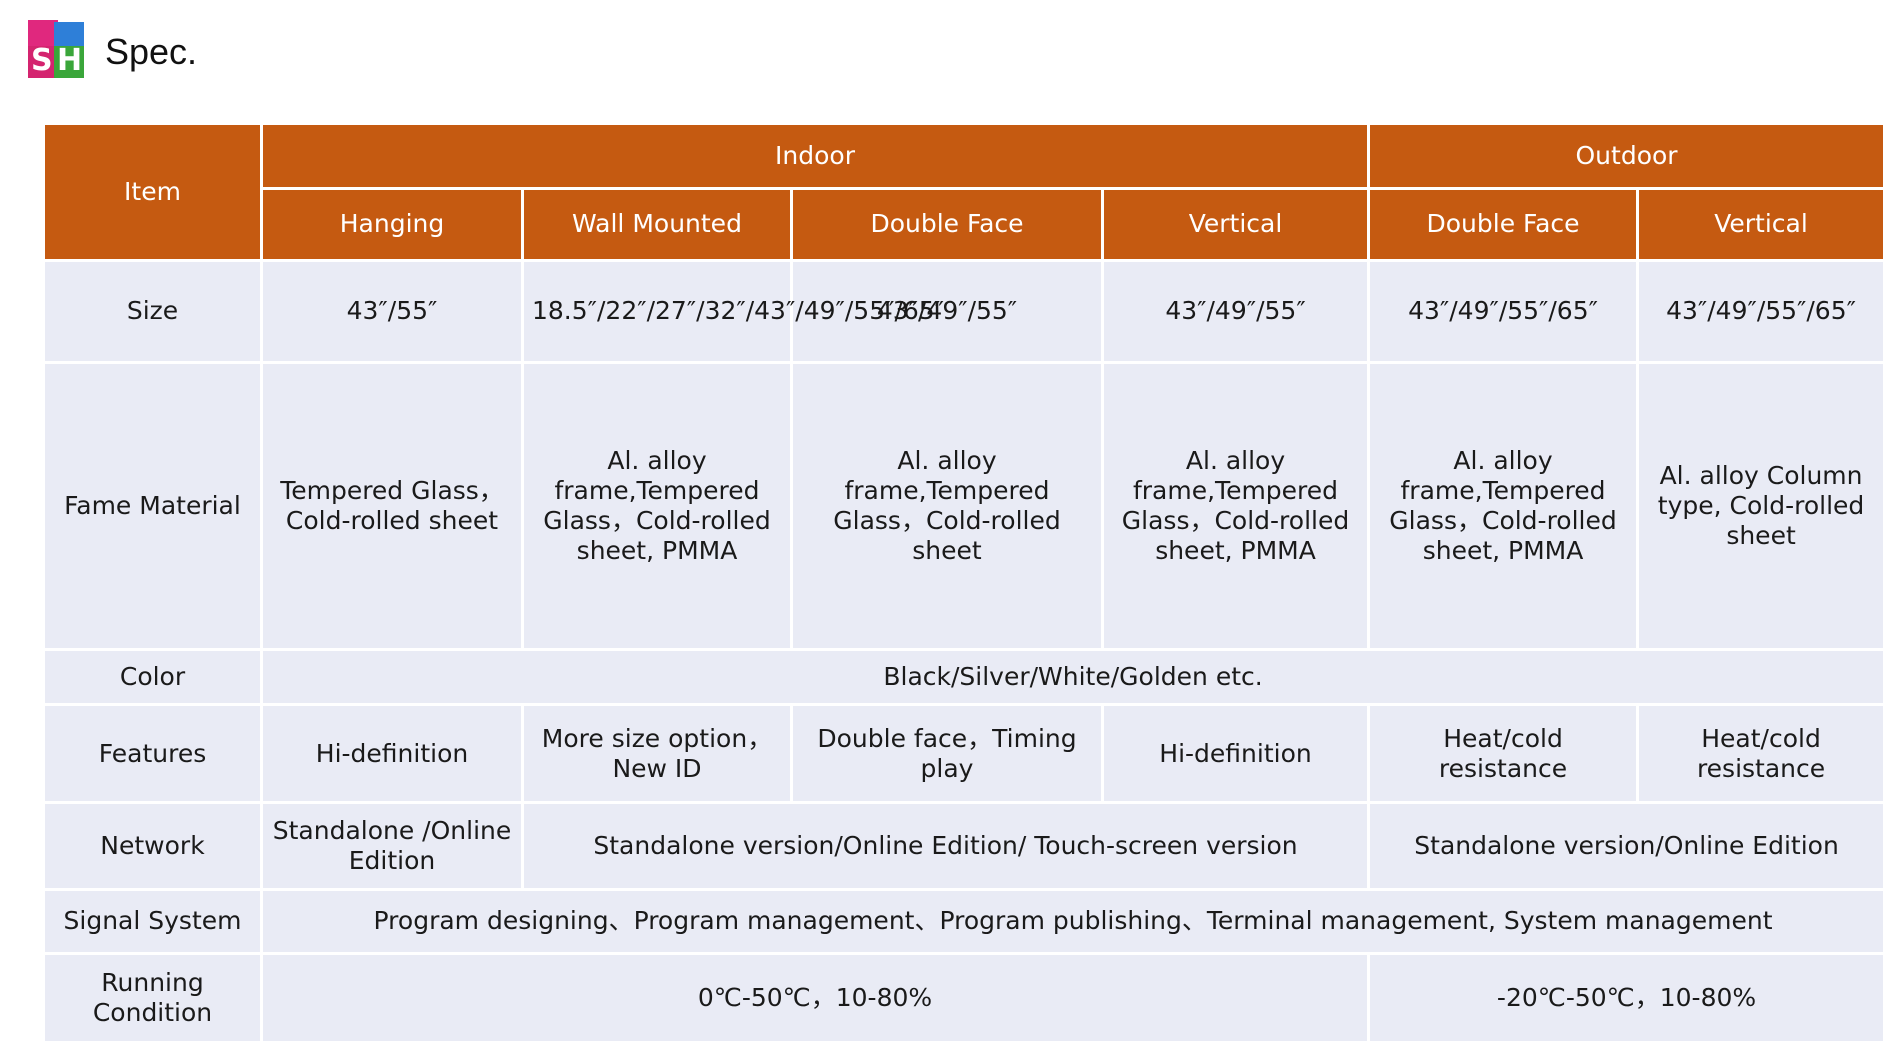  I want to click on size-outdoor-double-face: 43″/49″/55″/65″, so click(1503, 311).